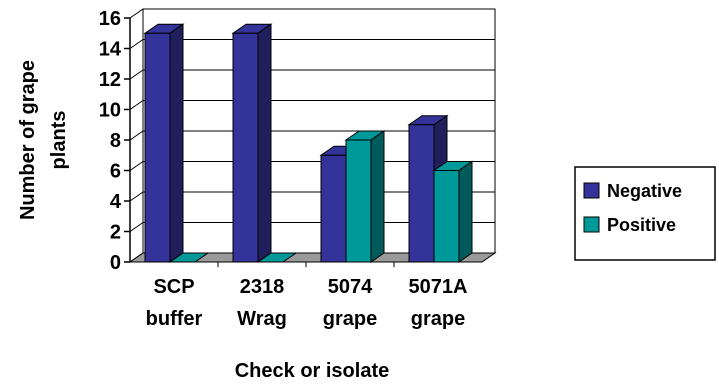 This screenshot has width=719, height=386. What do you see at coordinates (350, 287) in the screenshot?
I see `x-tick-label: 5074` at bounding box center [350, 287].